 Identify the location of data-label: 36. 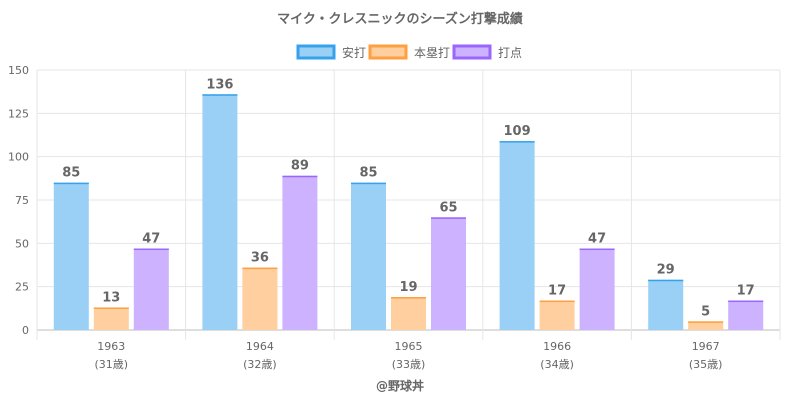
(260, 258).